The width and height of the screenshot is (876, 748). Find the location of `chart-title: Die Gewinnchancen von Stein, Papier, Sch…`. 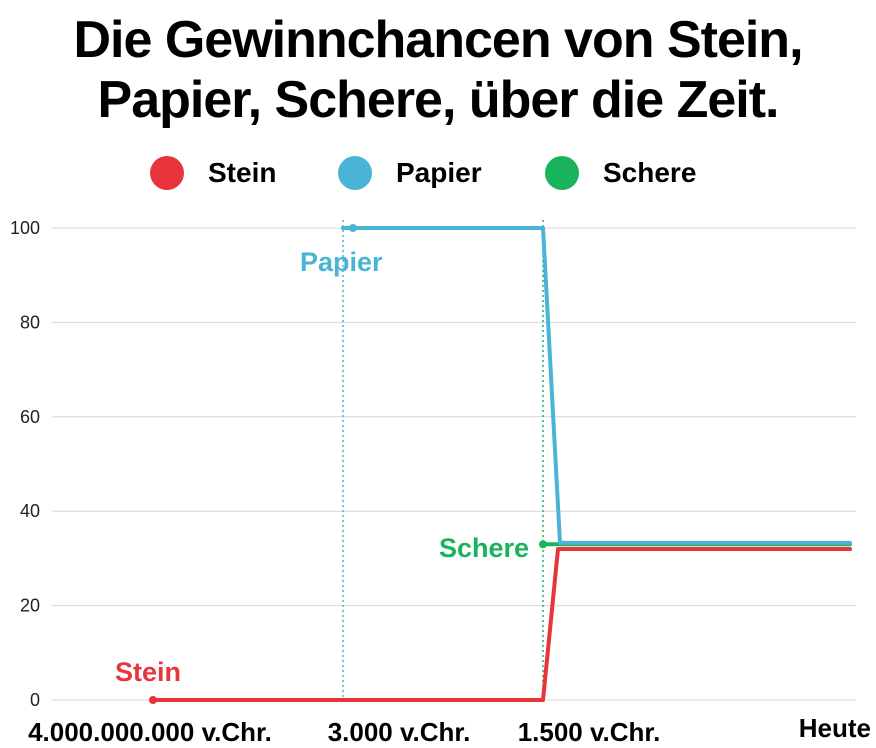

chart-title: Die Gewinnchancen von Stein, Papier, Sch… is located at coordinates (438, 70).